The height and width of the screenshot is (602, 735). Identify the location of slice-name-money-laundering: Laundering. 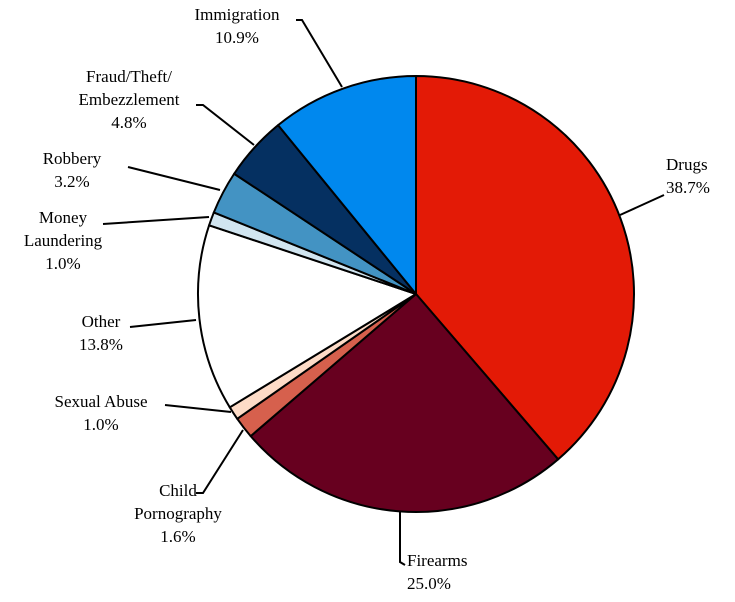
(63, 240).